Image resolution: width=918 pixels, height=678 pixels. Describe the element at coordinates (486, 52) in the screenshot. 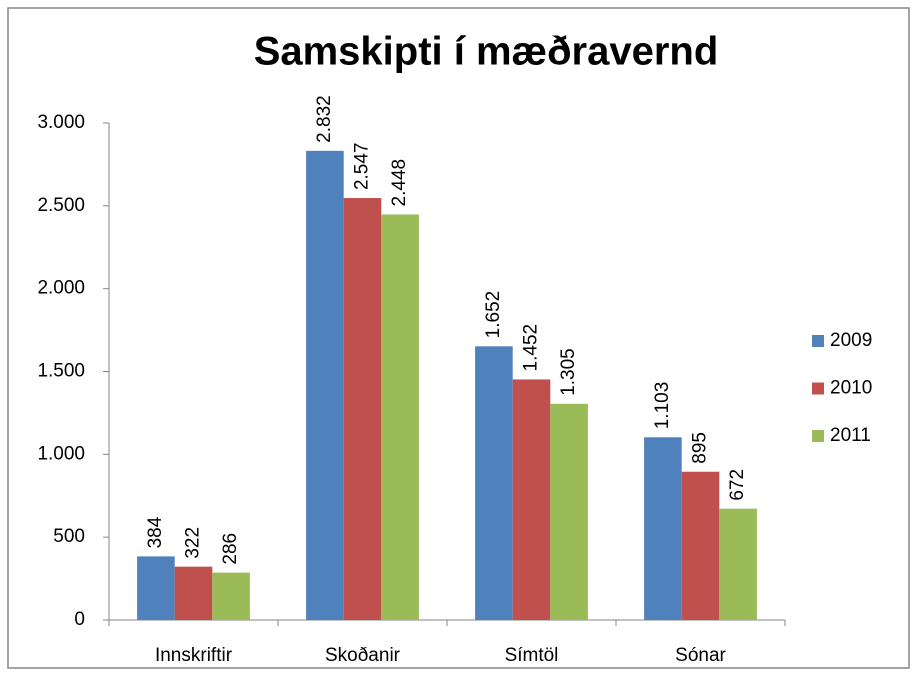

I see `chart-title: Samskipti í mæðravernd` at that location.